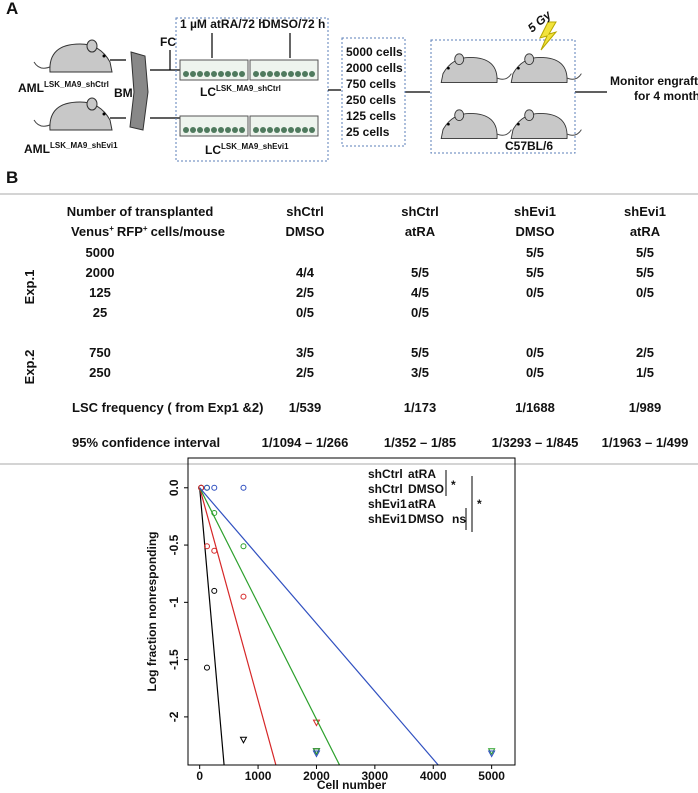 The image size is (698, 793). Describe the element at coordinates (374, 68) in the screenshot. I see `cell-dose: 2000 cells` at that location.